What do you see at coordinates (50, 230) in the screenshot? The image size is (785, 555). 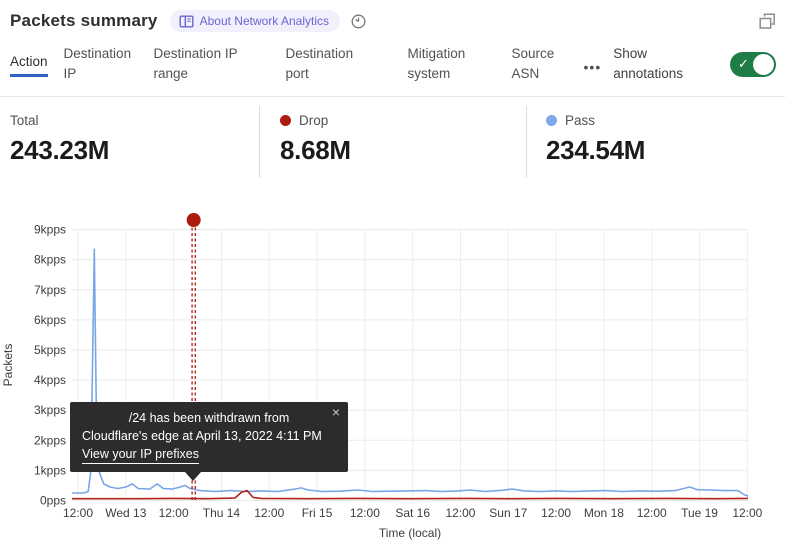 I see `svg-text: 9kpps` at bounding box center [50, 230].